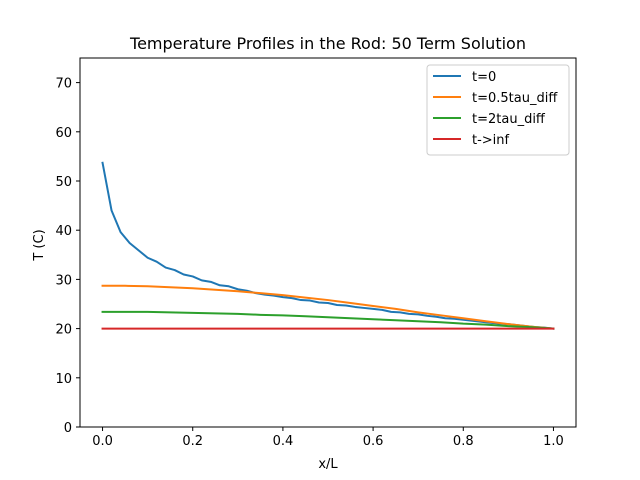 The width and height of the screenshot is (640, 480). Describe the element at coordinates (553, 441) in the screenshot. I see `x-tick-label: 1.0` at that location.